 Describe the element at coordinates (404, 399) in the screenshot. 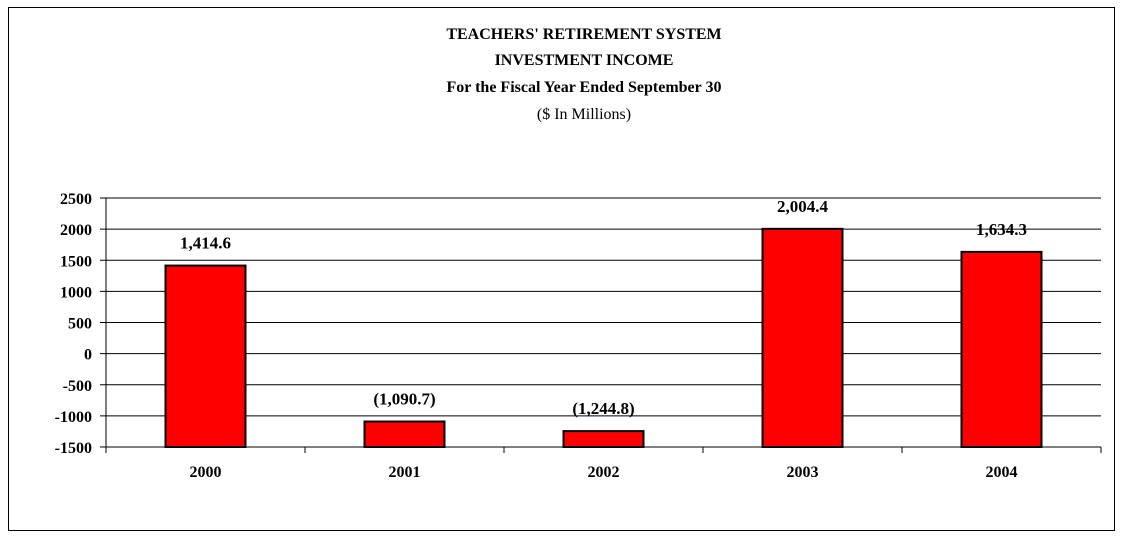

I see `data-label: (1,090.7)` at that location.